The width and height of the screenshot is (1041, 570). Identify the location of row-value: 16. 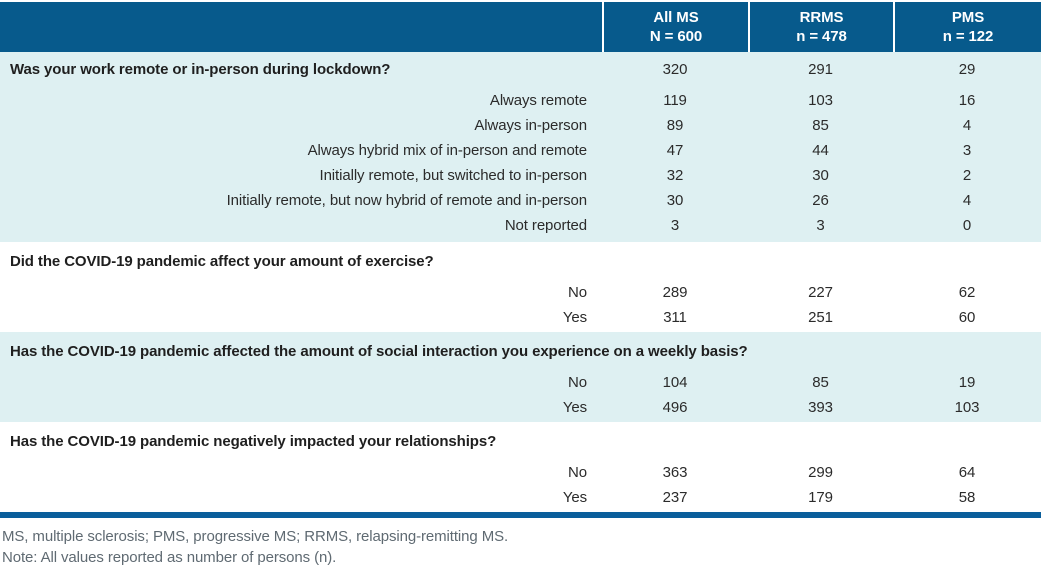
(967, 100).